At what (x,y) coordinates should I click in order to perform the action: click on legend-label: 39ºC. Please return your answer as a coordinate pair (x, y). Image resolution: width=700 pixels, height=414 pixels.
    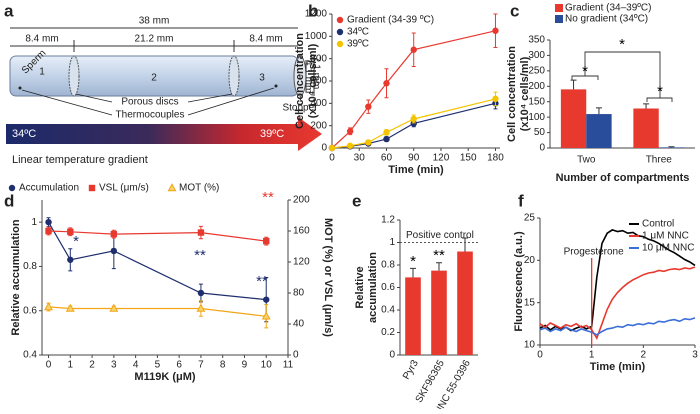
    Looking at the image, I should click on (358, 44).